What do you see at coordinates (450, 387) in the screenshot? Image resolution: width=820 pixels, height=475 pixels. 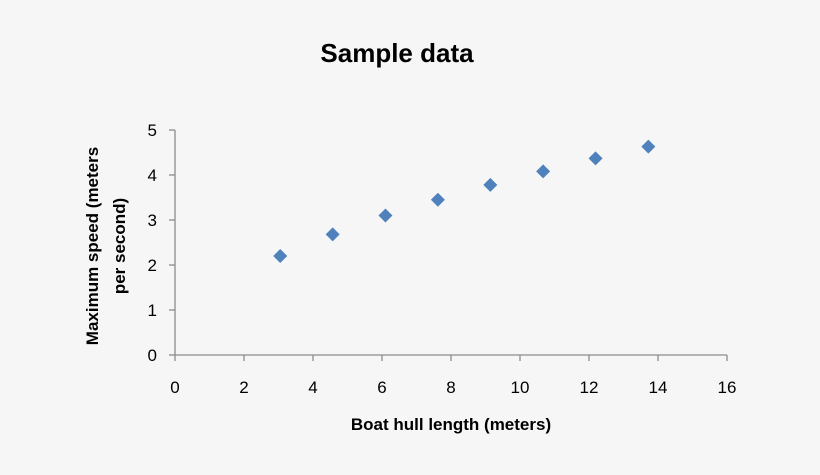 I see `x-tick-label: 8` at bounding box center [450, 387].